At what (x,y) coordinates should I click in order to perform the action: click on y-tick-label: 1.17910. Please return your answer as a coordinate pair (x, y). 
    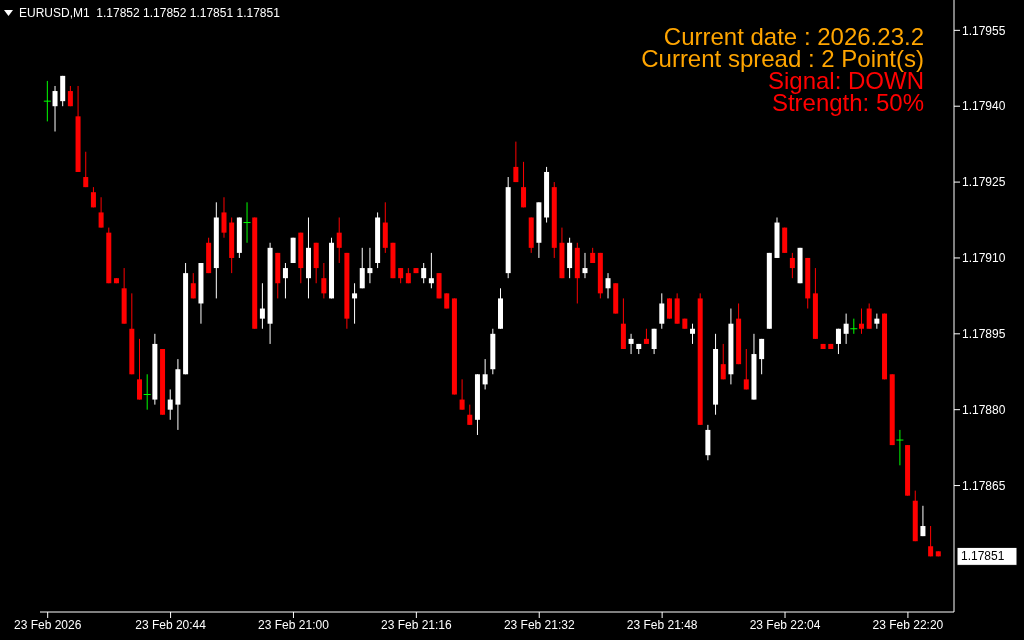
    Looking at the image, I should click on (984, 258).